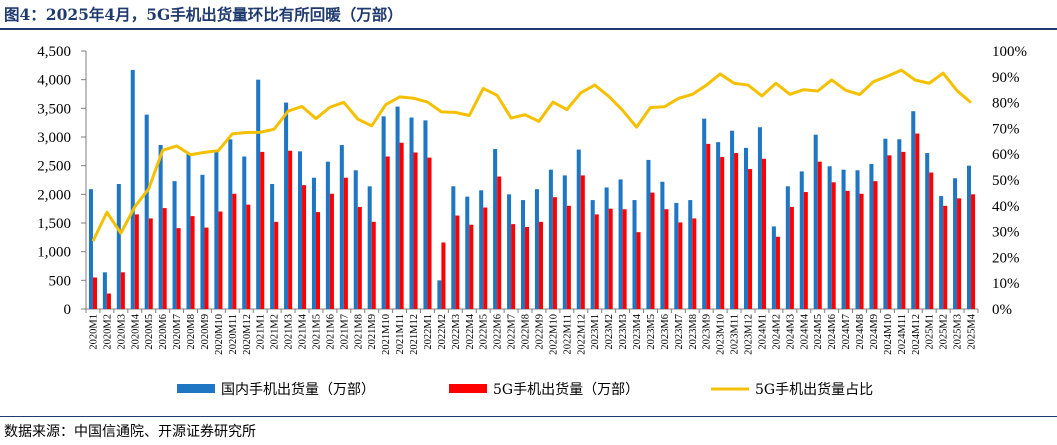 Image resolution: width=1057 pixels, height=445 pixels. Describe the element at coordinates (553, 334) in the screenshot. I see `x-axis-tick-label: 2022M10` at that location.